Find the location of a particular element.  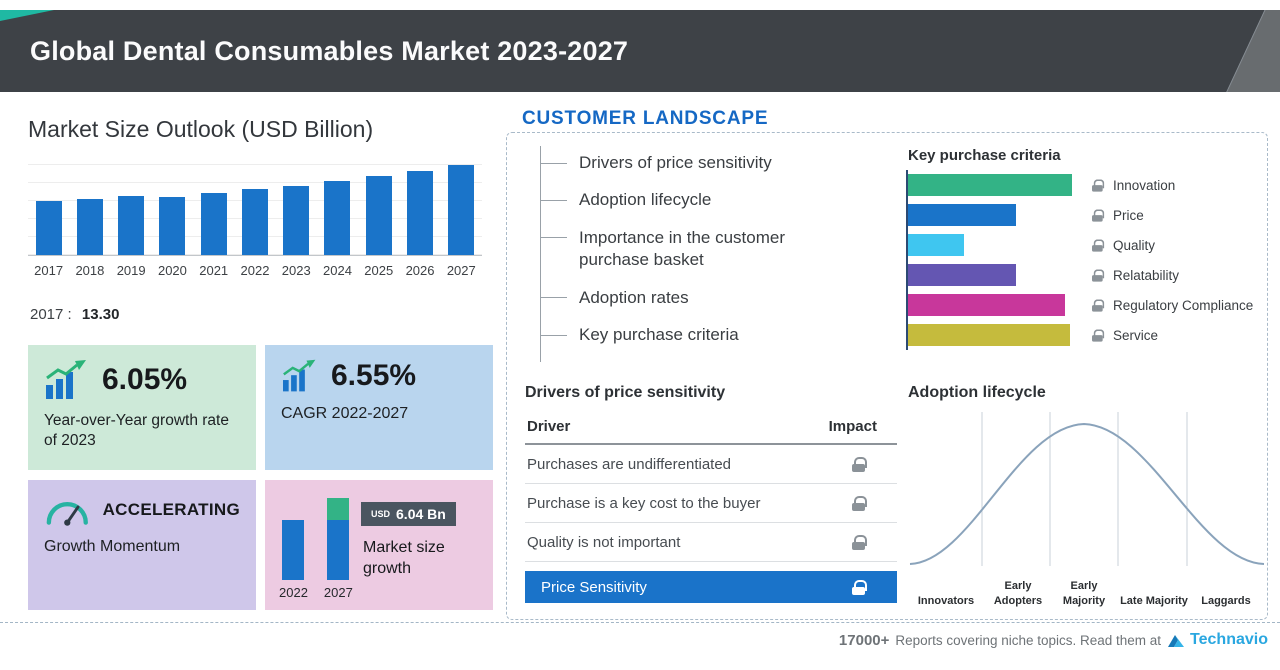

kp-legend-item: Regulatory Compliance is located at coordinates (1172, 305).